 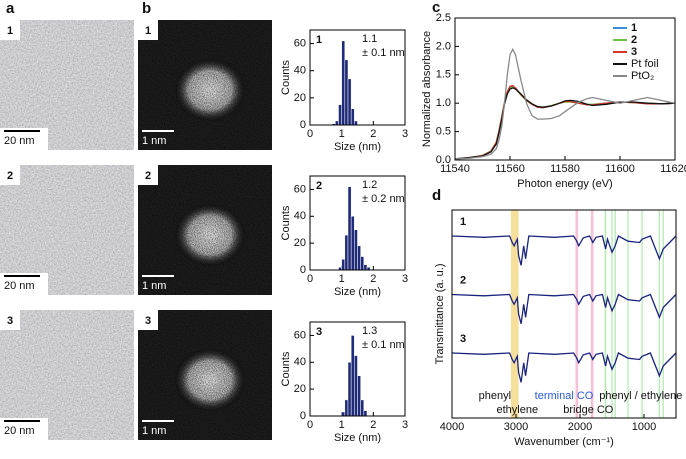 I want to click on band-annotation: terminal CO, so click(x=564, y=396).